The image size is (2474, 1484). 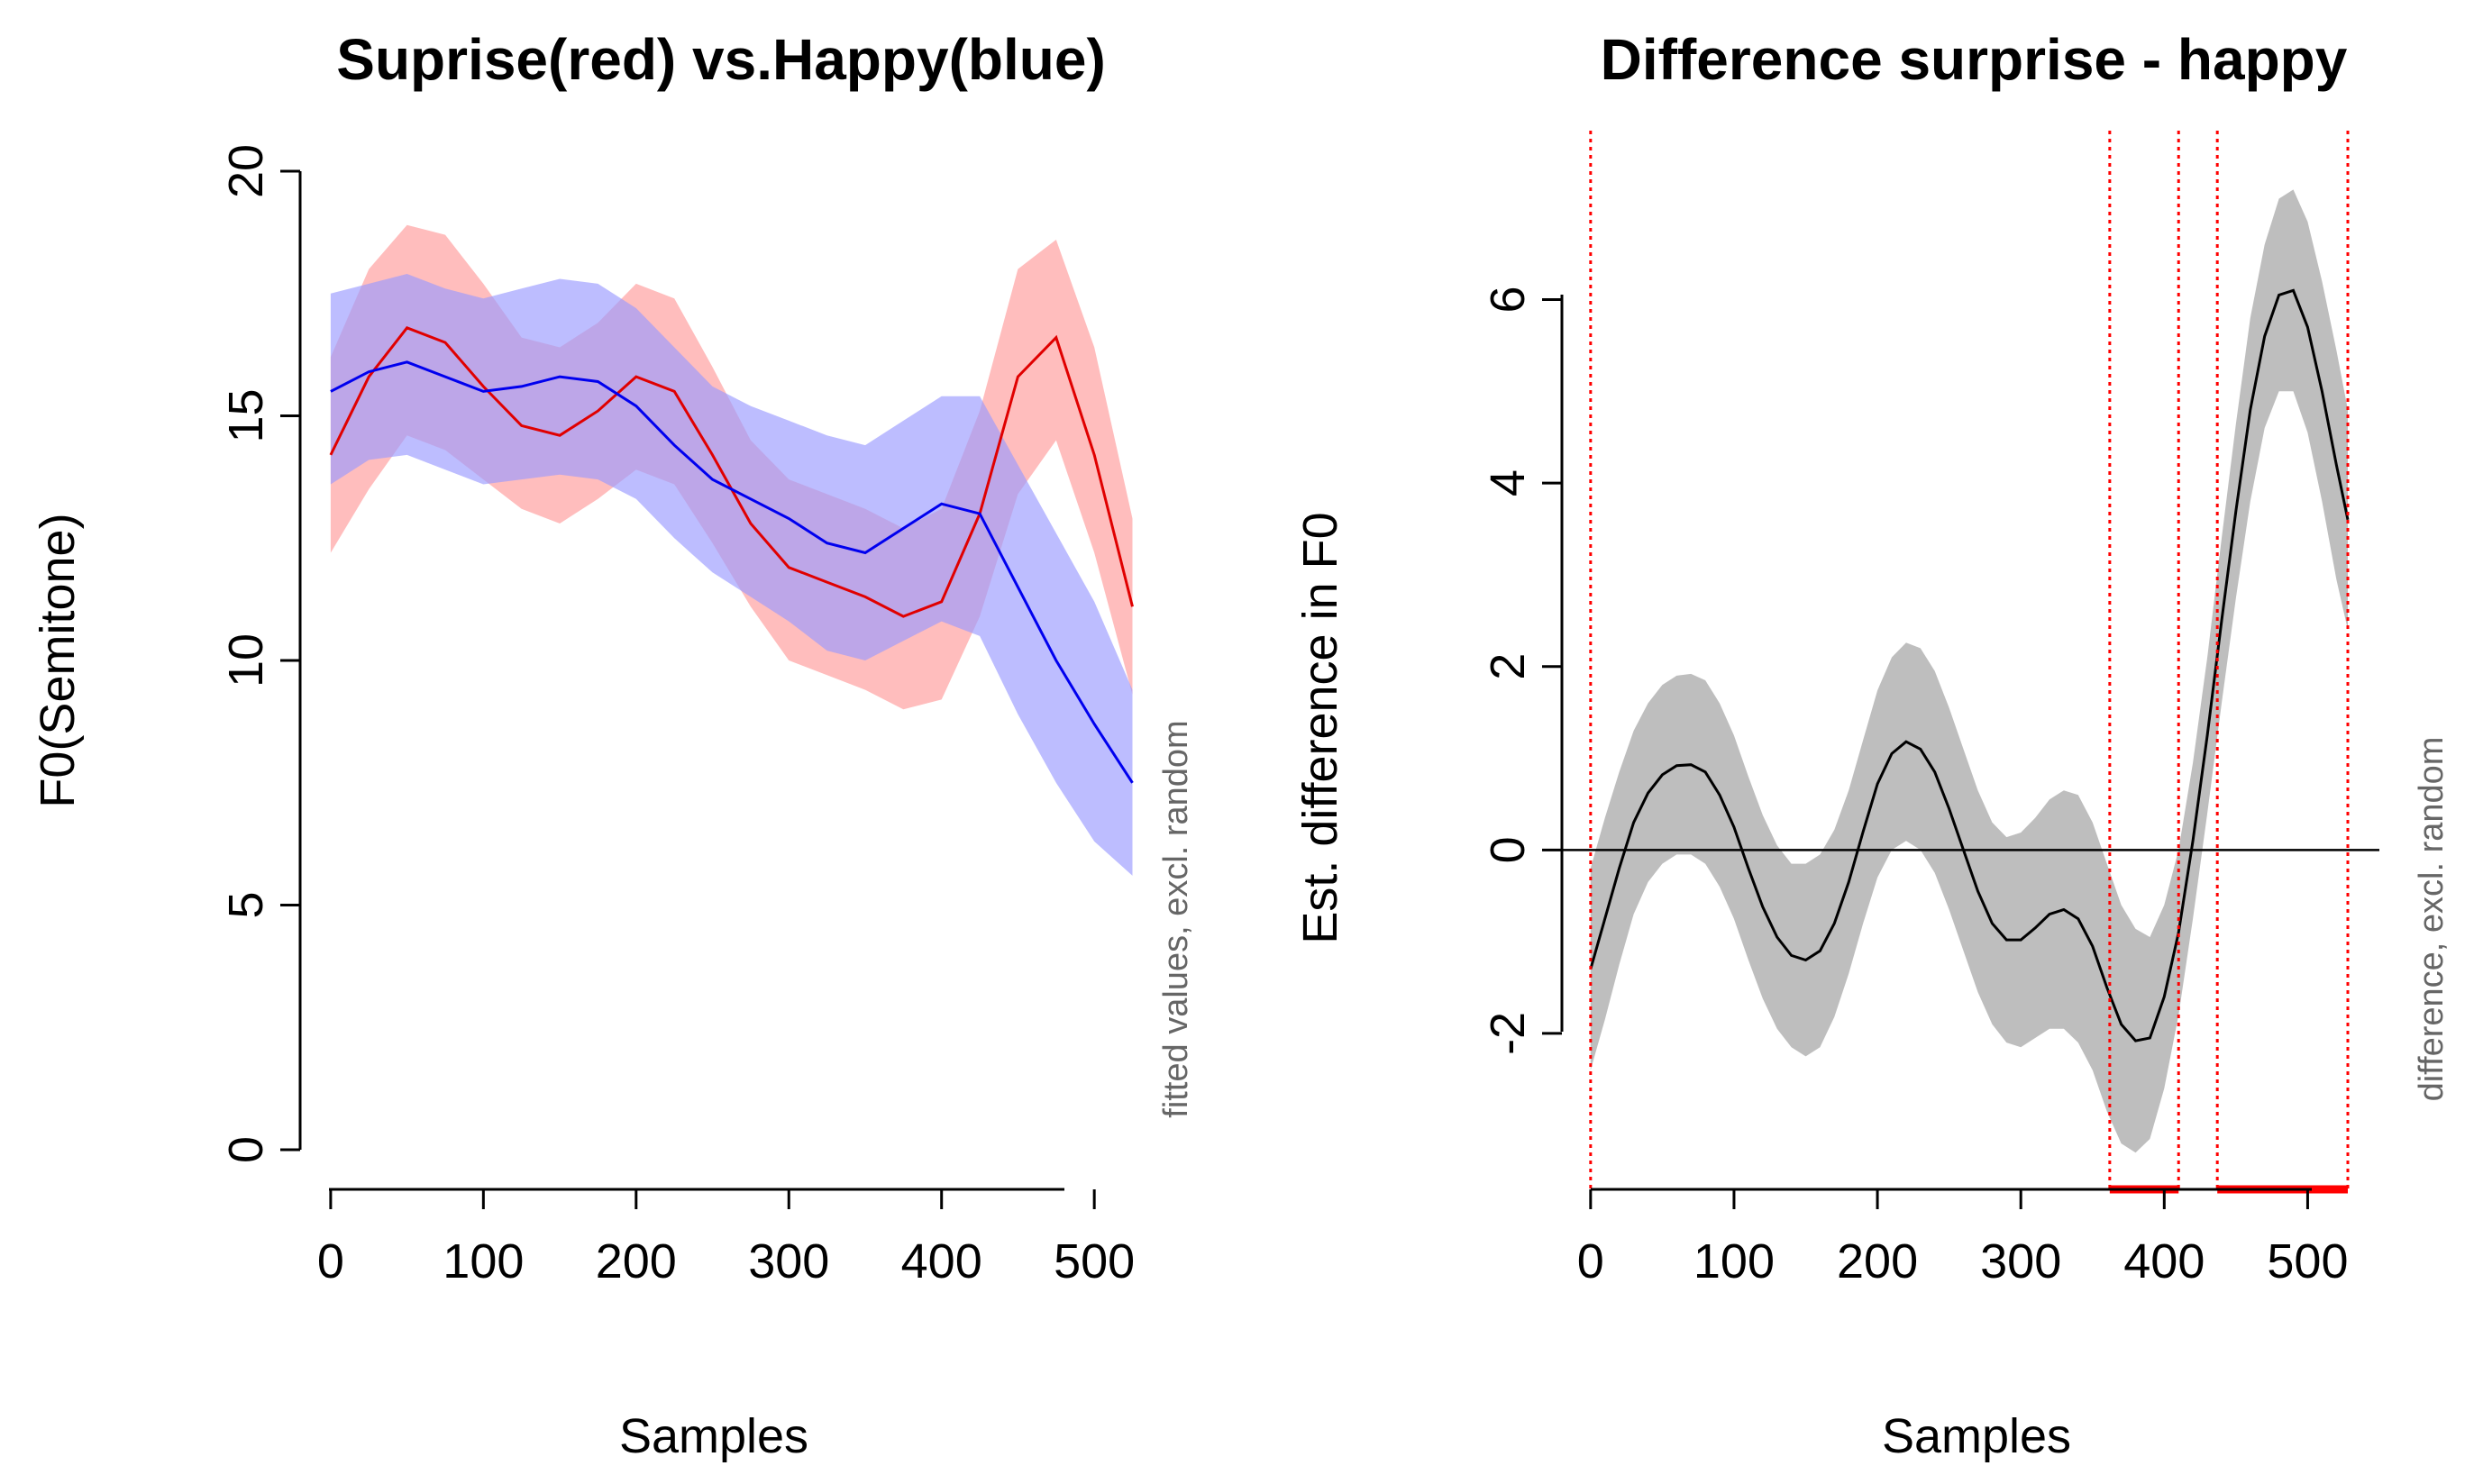 I want to click on y-tick-label: 20, so click(x=246, y=171).